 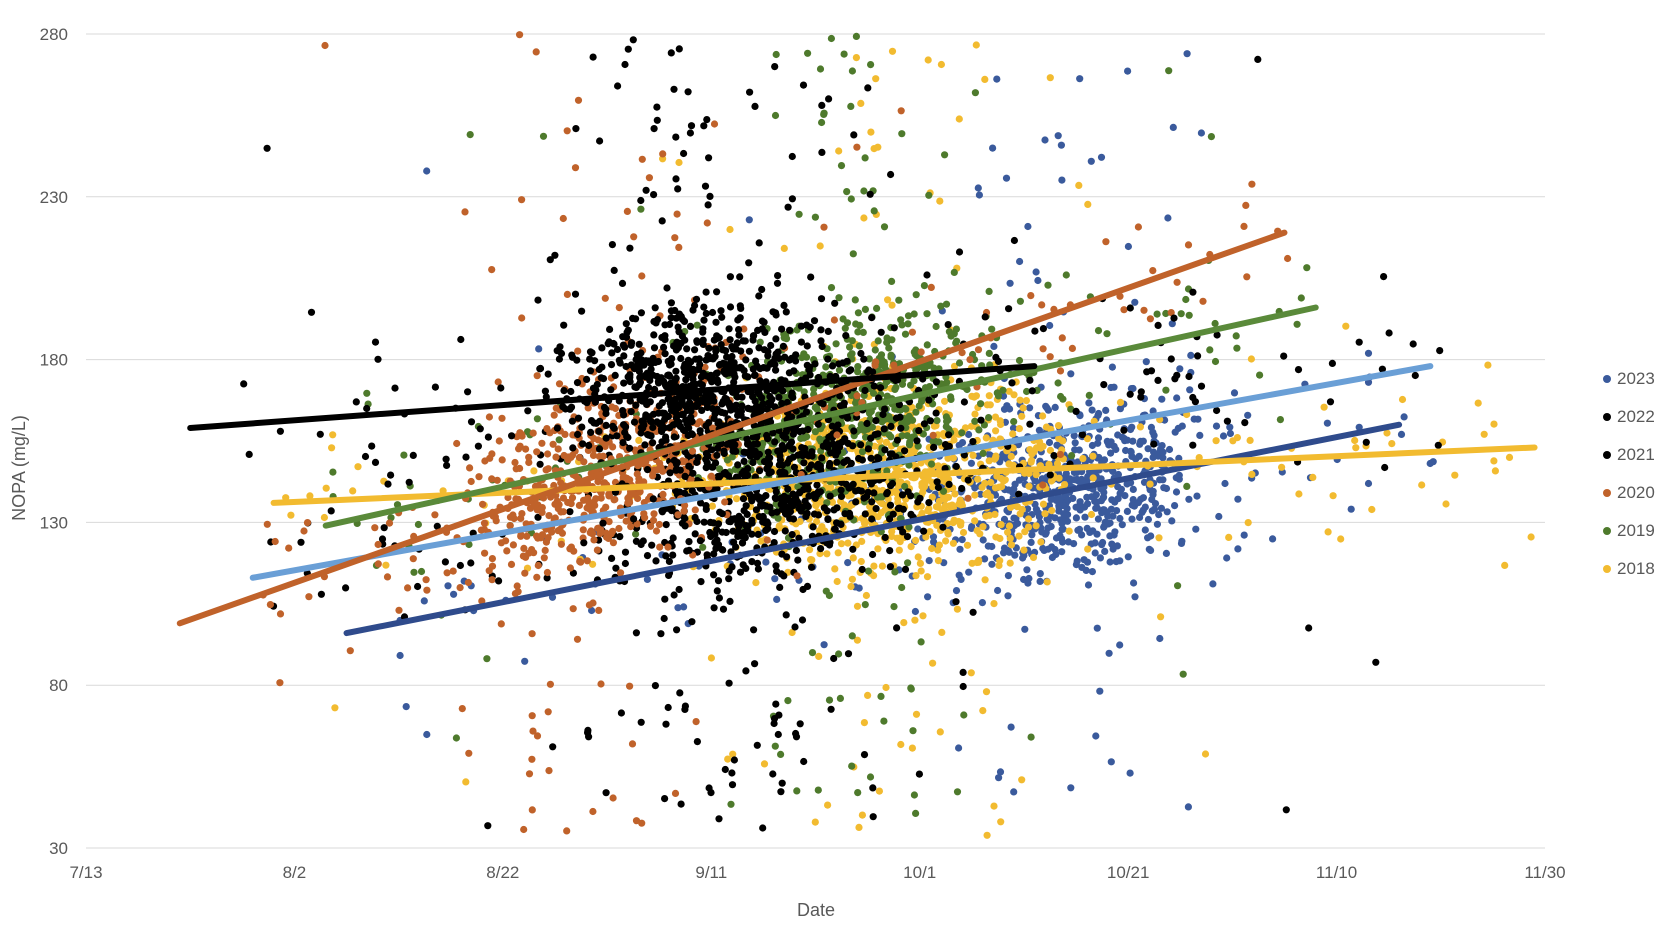 What do you see at coordinates (54, 197) in the screenshot?
I see `y-tick-label: 230` at bounding box center [54, 197].